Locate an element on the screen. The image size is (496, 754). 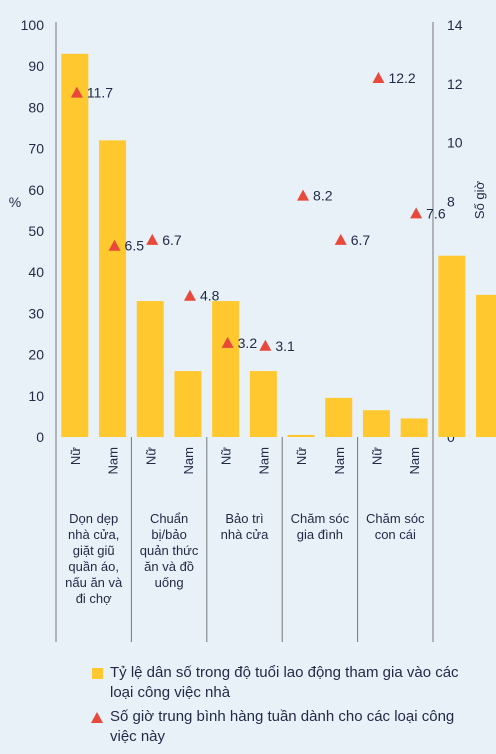
left-tick-label: 70 is located at coordinates (36, 149).